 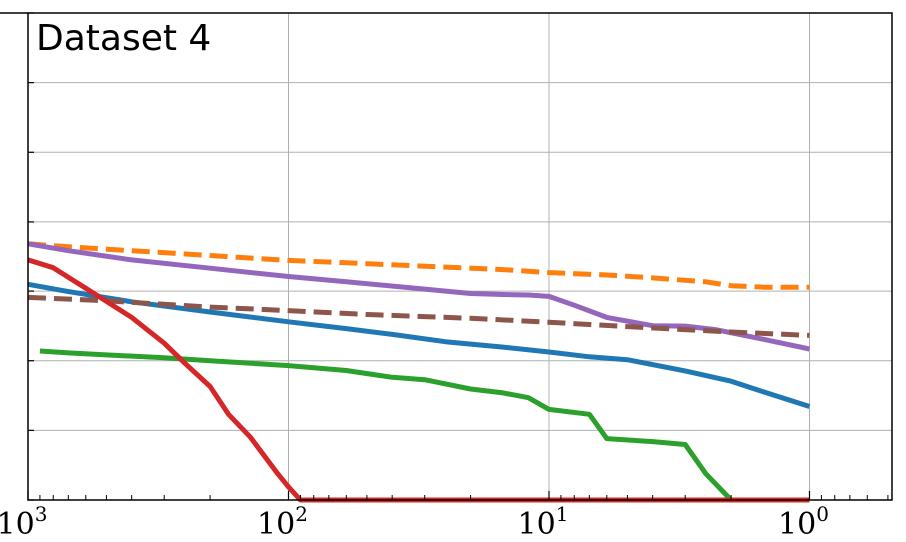 I want to click on x-tick-exponent: 2, so click(x=301, y=514).